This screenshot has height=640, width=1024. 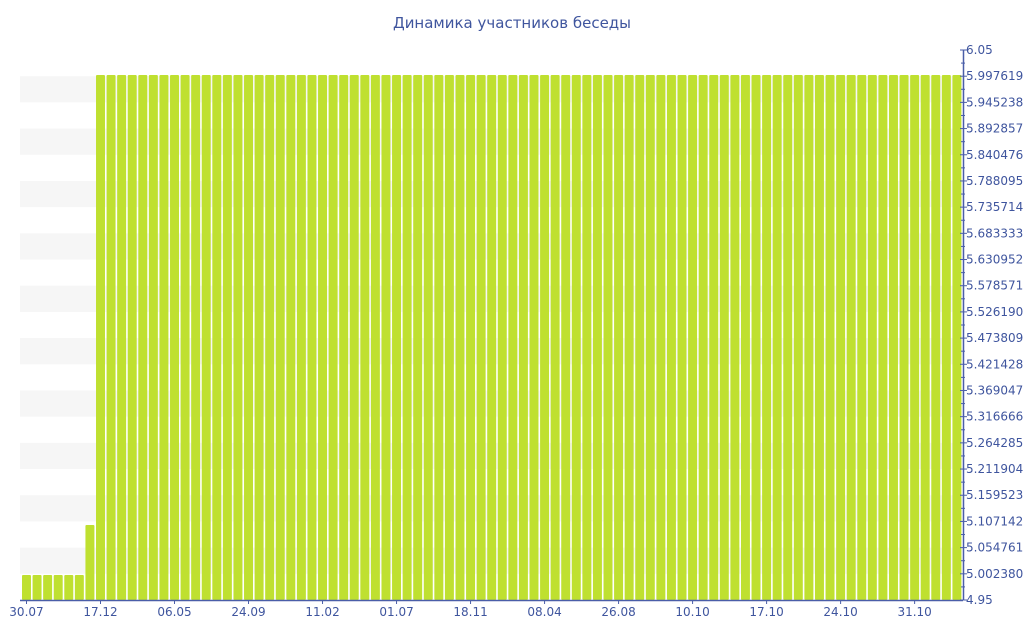 I want to click on x-tick-label: 08.04, so click(x=544, y=612).